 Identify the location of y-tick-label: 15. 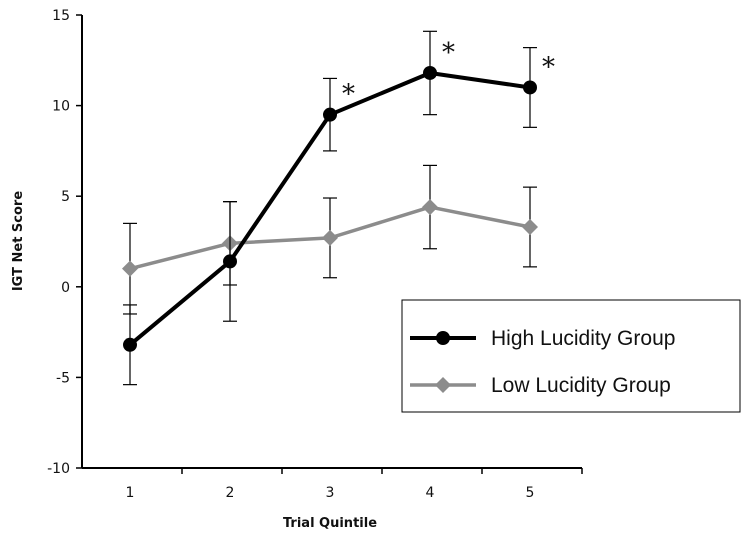
(61, 16).